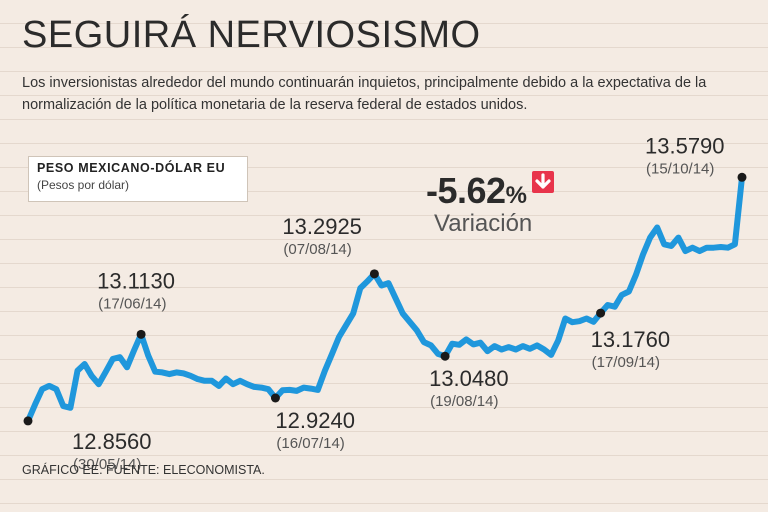  I want to click on data-label-value: 13.1130, so click(136, 280).